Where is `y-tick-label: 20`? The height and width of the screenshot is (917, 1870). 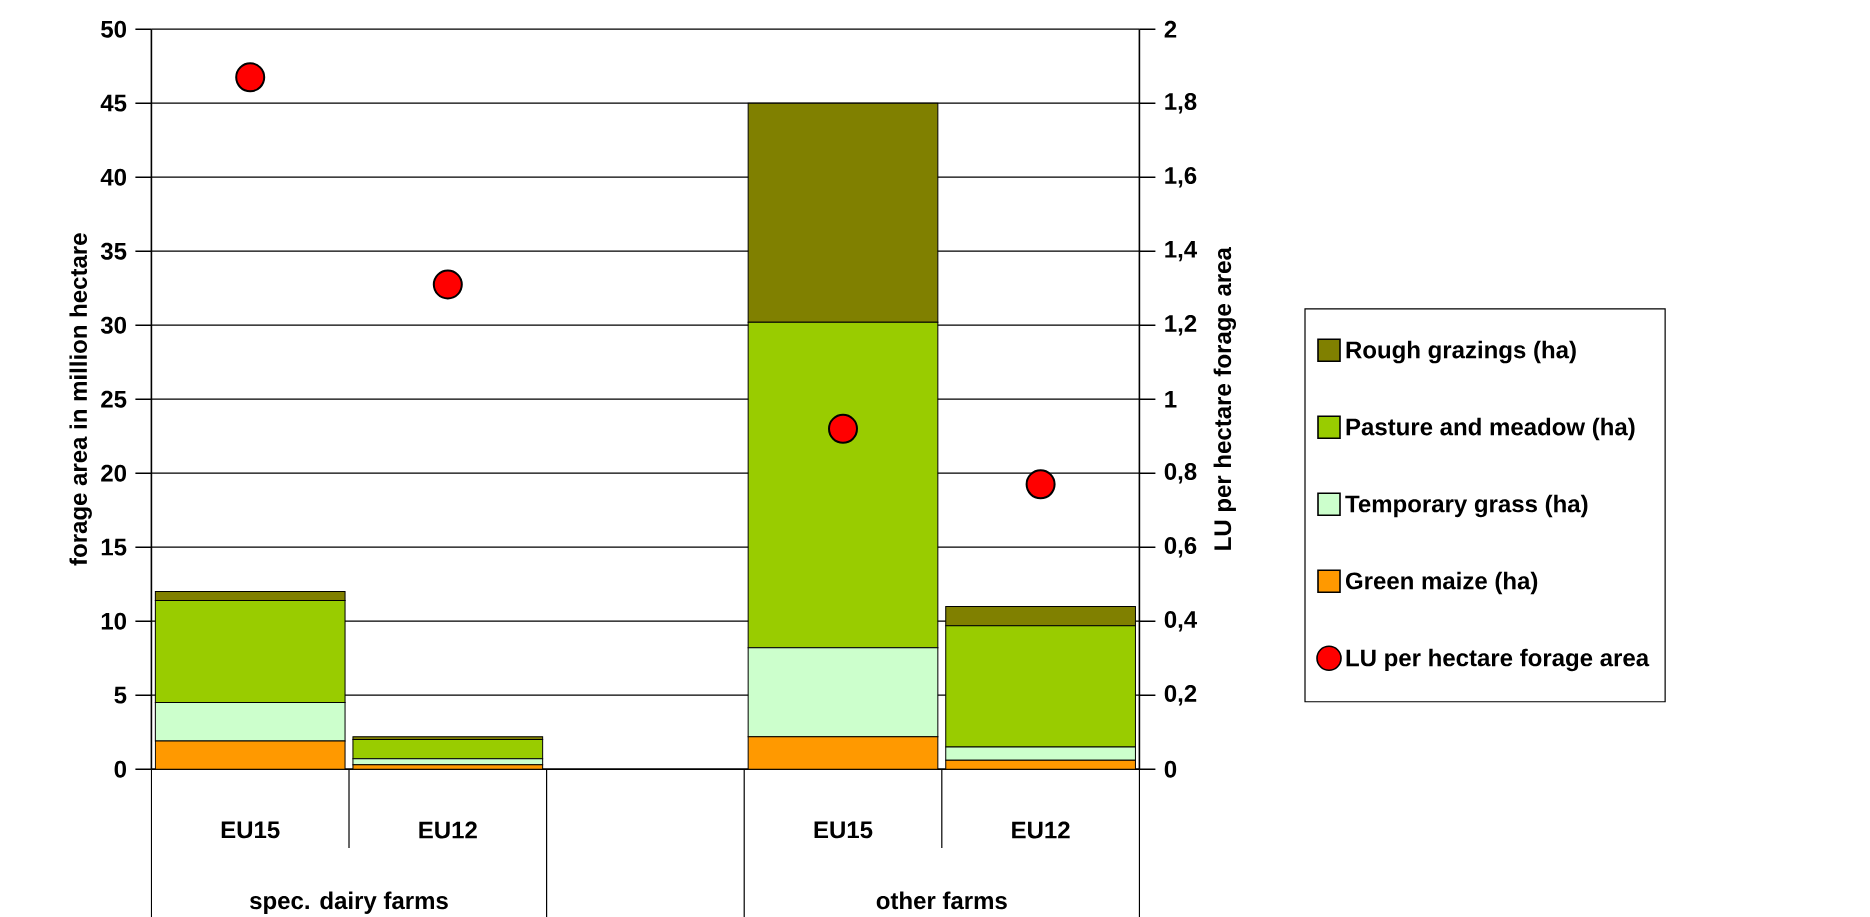
y-tick-label: 20 is located at coordinates (114, 473).